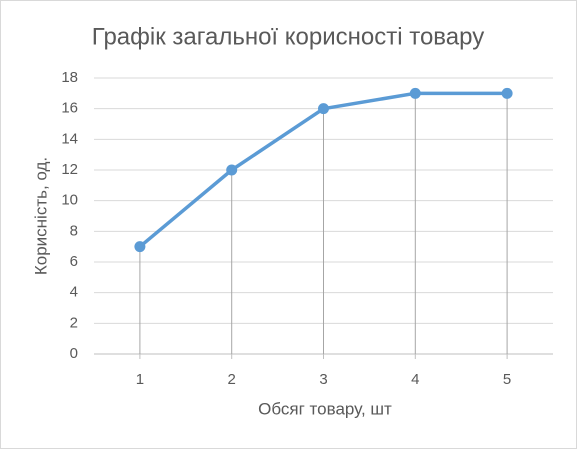 This screenshot has width=577, height=449. Describe the element at coordinates (74, 292) in the screenshot. I see `y-tick-label: 4` at that location.